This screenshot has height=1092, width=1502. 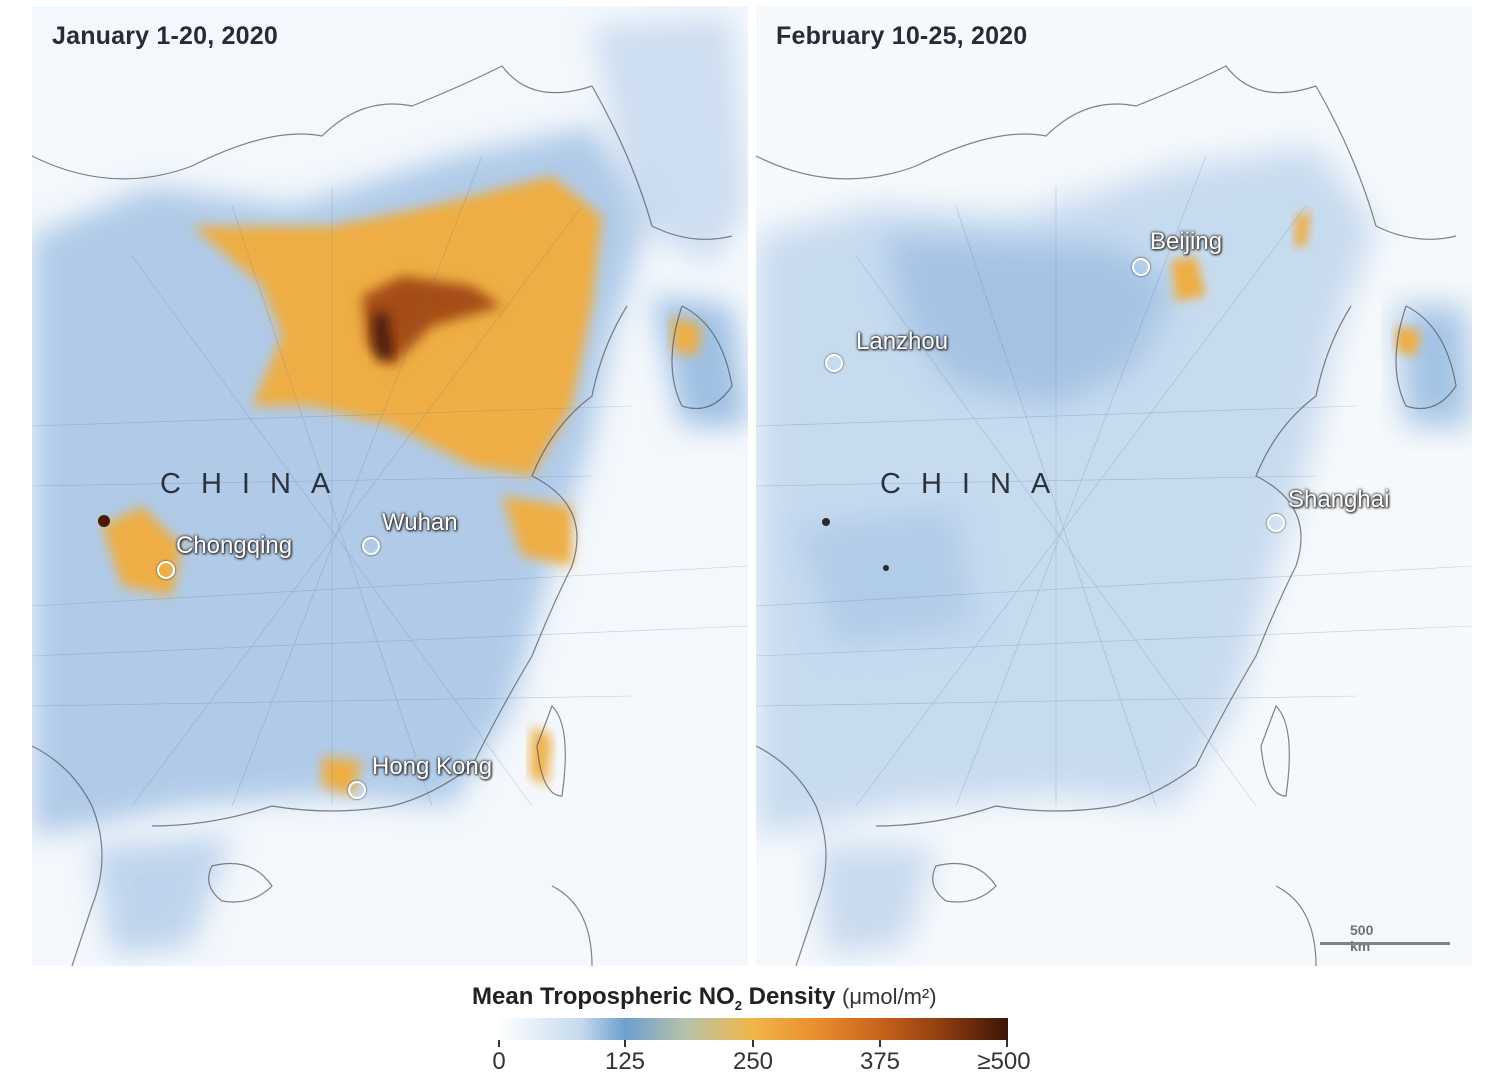 I want to click on color-scale-bar, so click(x=753, y=1029).